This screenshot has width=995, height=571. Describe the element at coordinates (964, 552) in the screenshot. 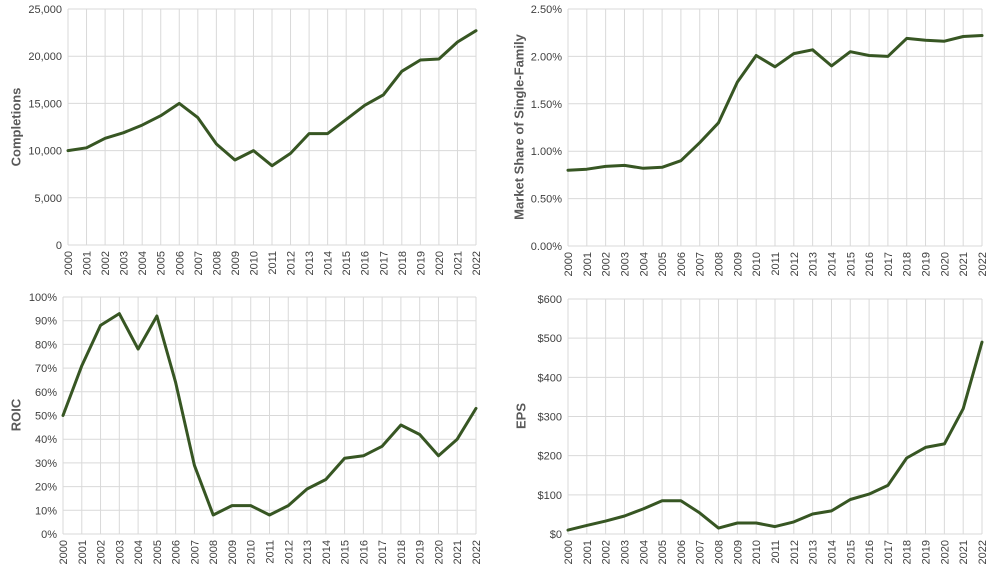

I see `x-tick-label: 2021` at that location.